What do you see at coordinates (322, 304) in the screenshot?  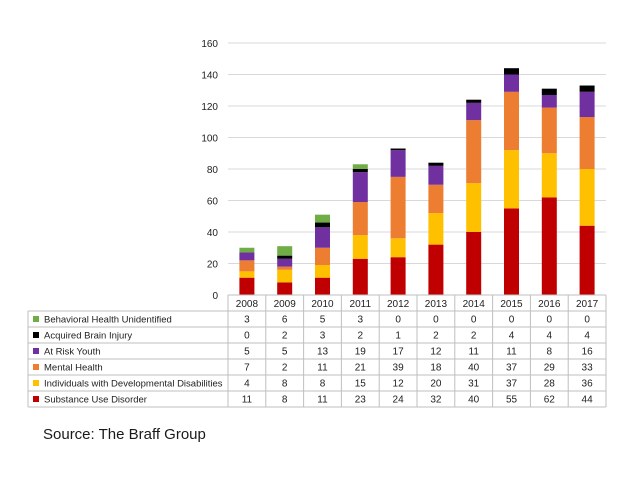 I see `x-category-label: 2010` at bounding box center [322, 304].